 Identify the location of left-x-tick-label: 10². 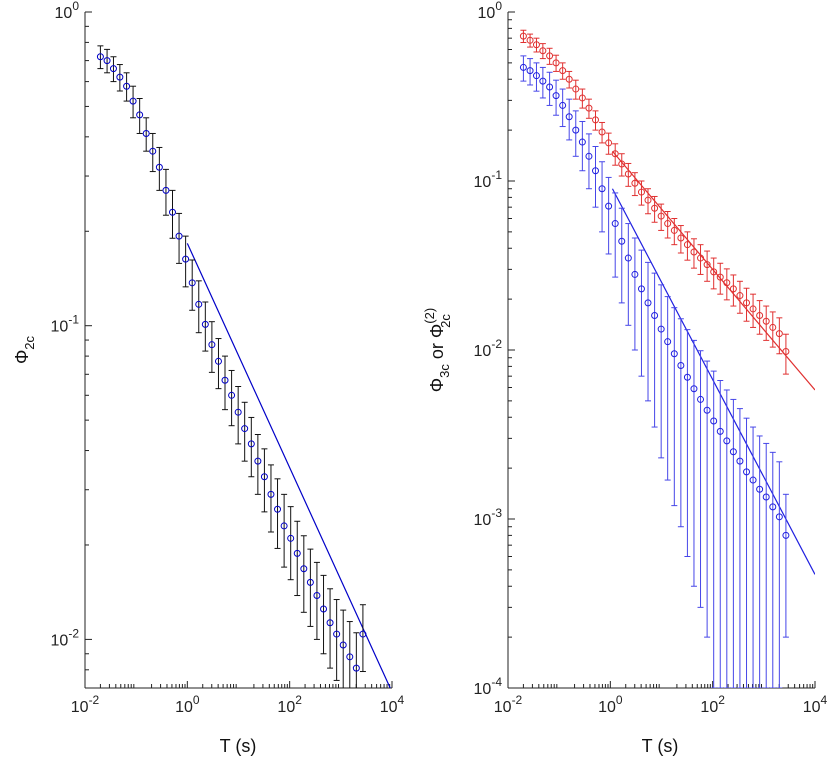
(289, 704).